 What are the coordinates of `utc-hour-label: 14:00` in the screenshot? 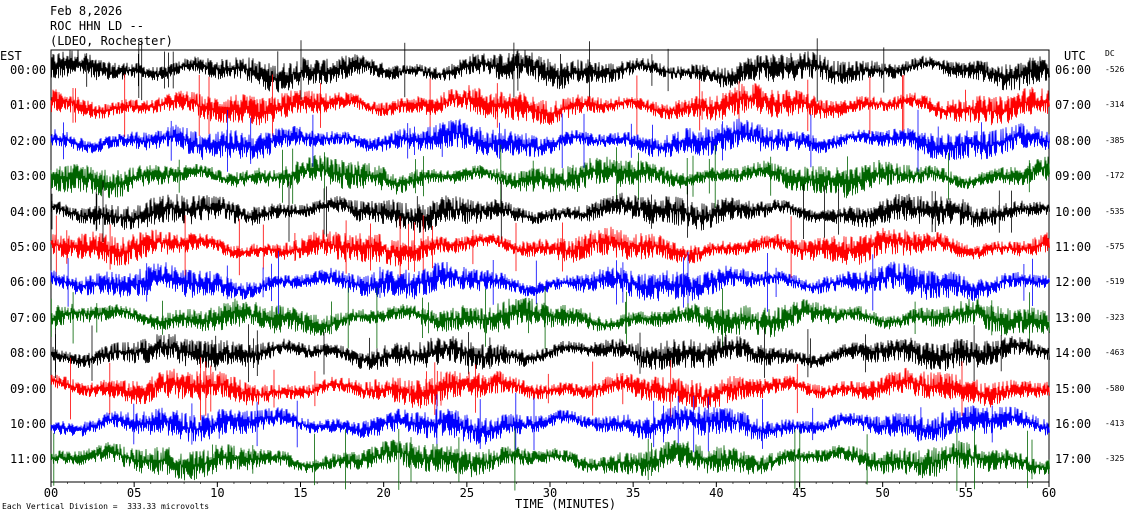 It's located at (1073, 353).